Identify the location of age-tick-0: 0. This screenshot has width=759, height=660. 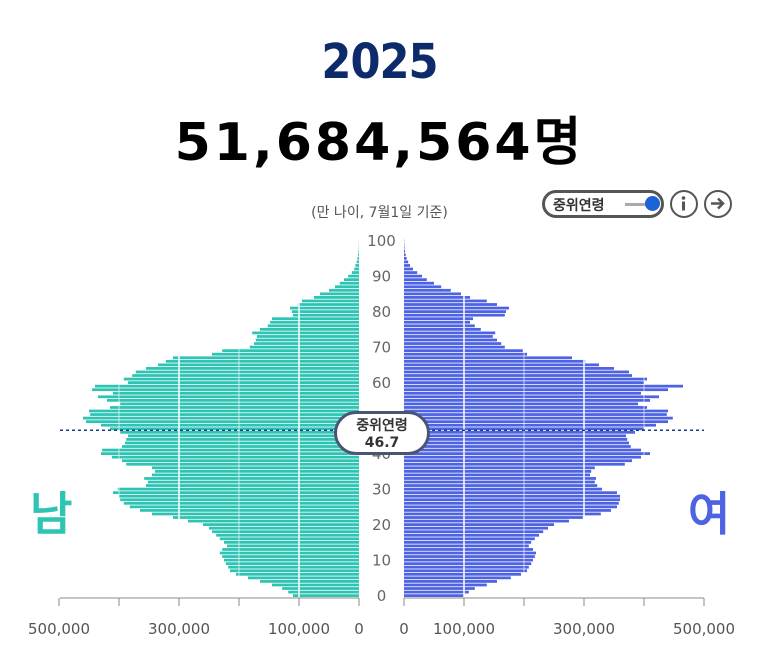
(382, 596).